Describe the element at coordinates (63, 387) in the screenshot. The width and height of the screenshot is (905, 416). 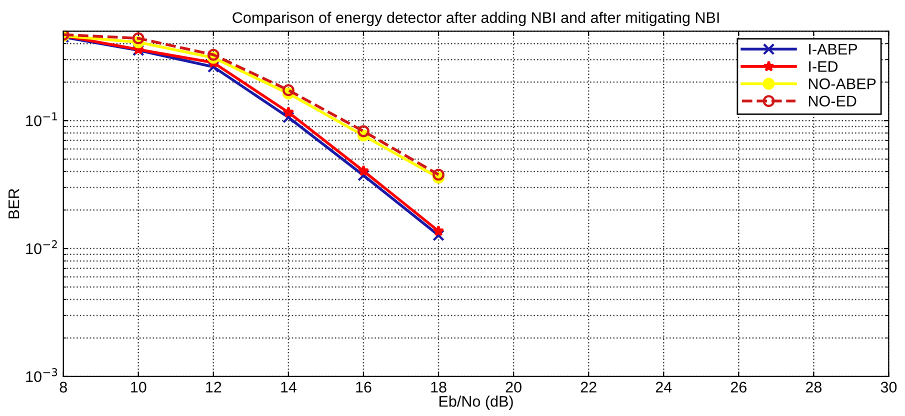
I see `x-tick-label: 8` at that location.